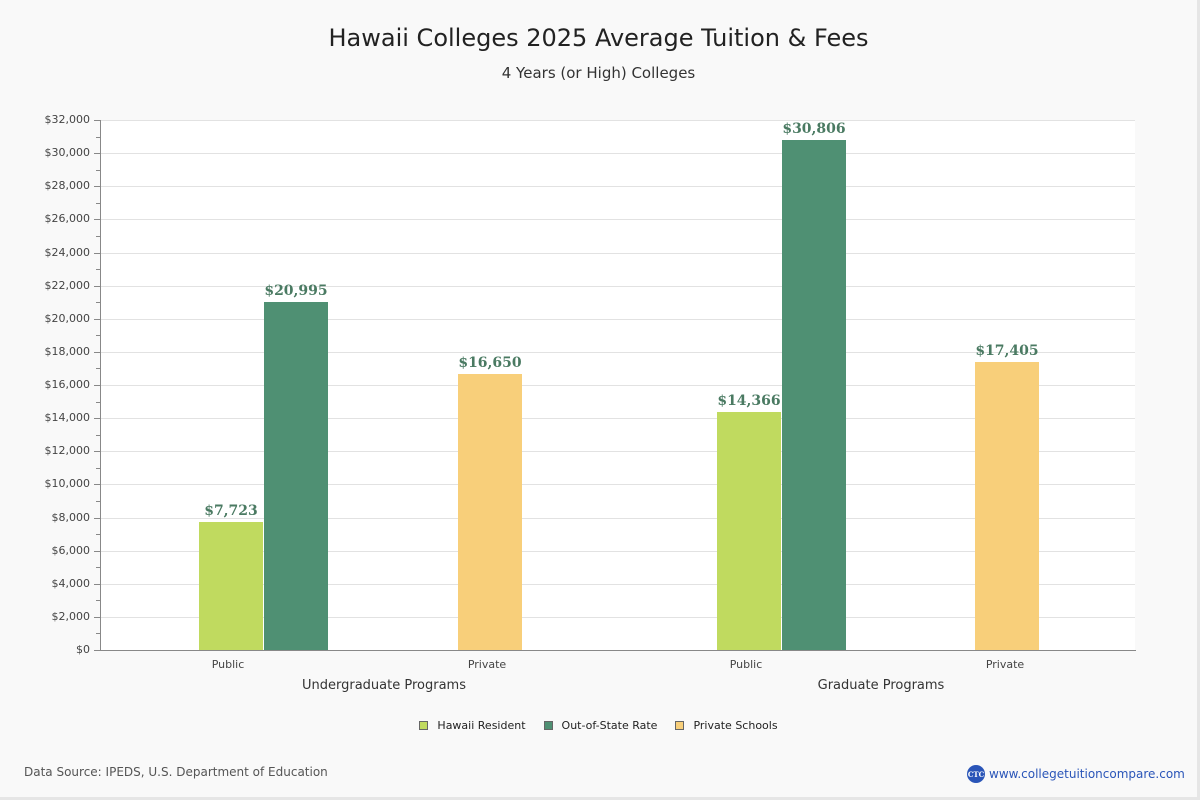  What do you see at coordinates (735, 725) in the screenshot?
I see `legend-label: Private Schools` at bounding box center [735, 725].